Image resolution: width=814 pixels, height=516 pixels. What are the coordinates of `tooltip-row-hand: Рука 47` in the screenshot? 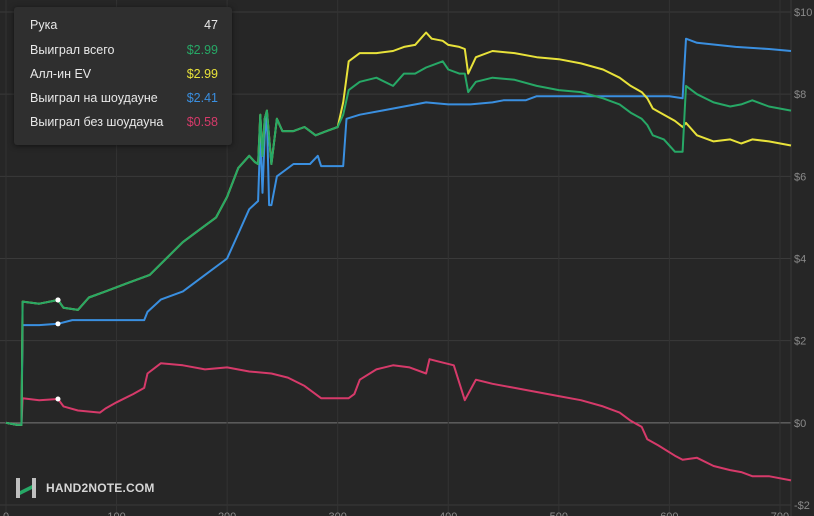 It's located at (124, 25).